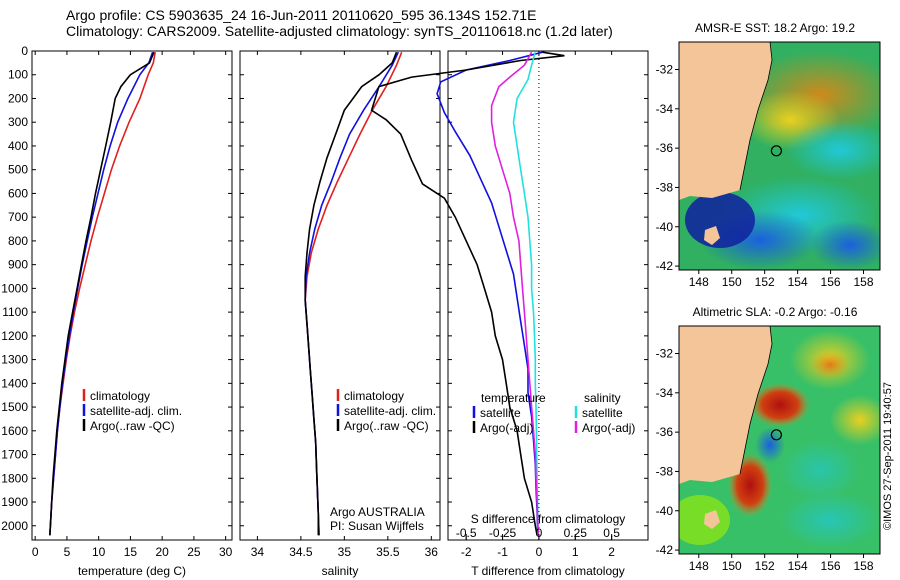 The image size is (900, 580). Describe the element at coordinates (525, 293) in the screenshot. I see `difference-series-s-satellite` at that location.